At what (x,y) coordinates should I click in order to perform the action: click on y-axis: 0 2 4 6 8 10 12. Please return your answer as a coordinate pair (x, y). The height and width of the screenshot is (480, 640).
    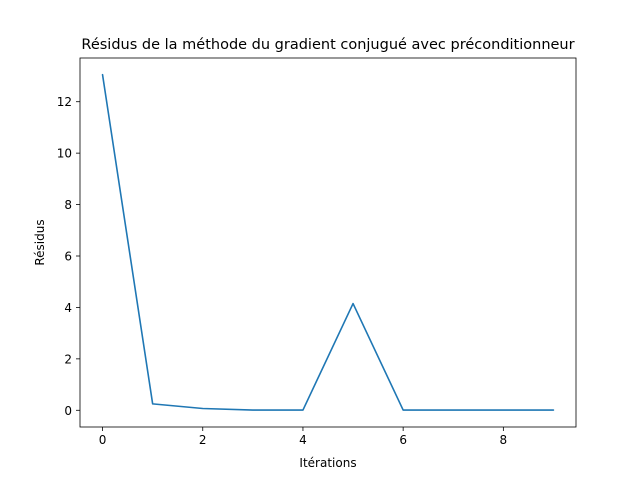
    Looking at the image, I should click on (68, 256).